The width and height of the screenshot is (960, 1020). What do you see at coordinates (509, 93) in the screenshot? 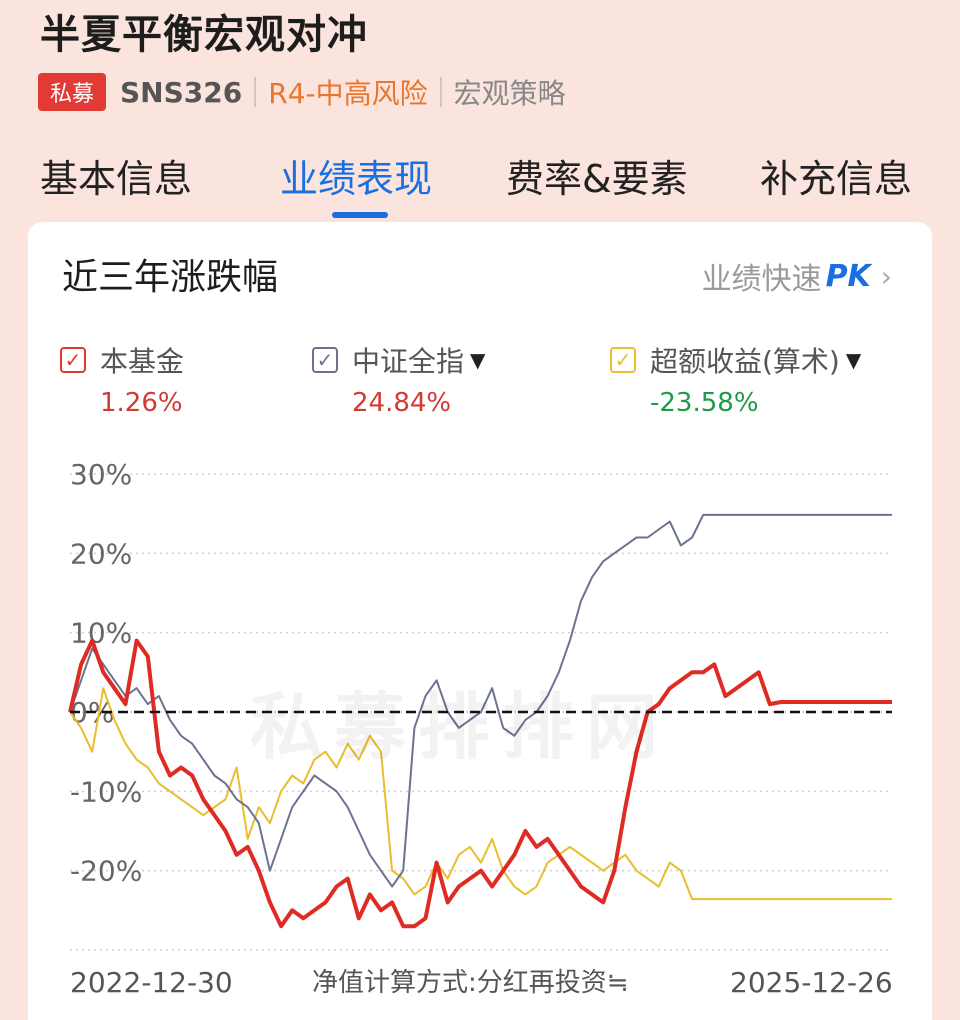
I see `strategy-label: 宏观策略` at bounding box center [509, 93].